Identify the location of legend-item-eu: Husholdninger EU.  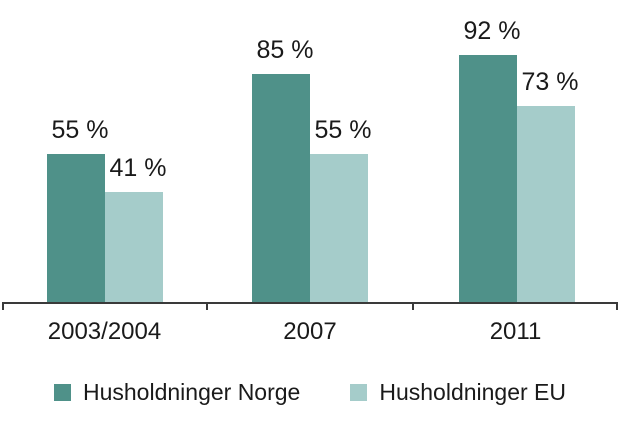
(458, 392).